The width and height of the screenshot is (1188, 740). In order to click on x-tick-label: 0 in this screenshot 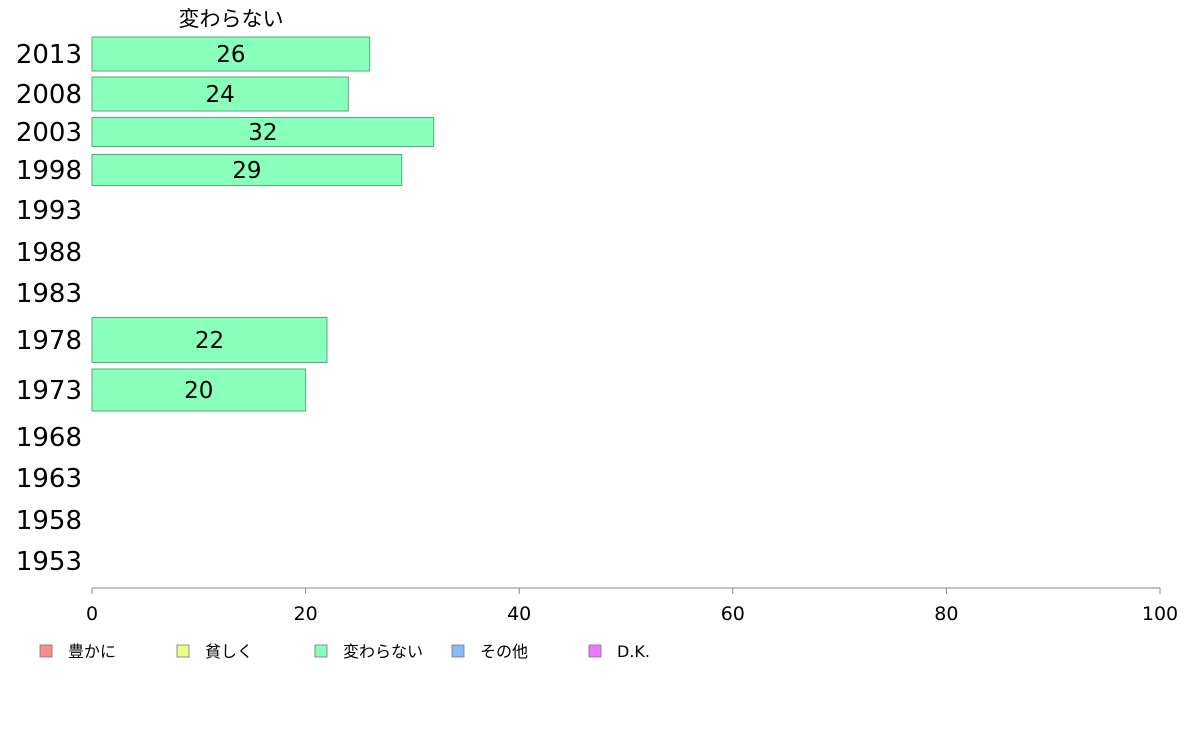, I will do `click(92, 614)`.